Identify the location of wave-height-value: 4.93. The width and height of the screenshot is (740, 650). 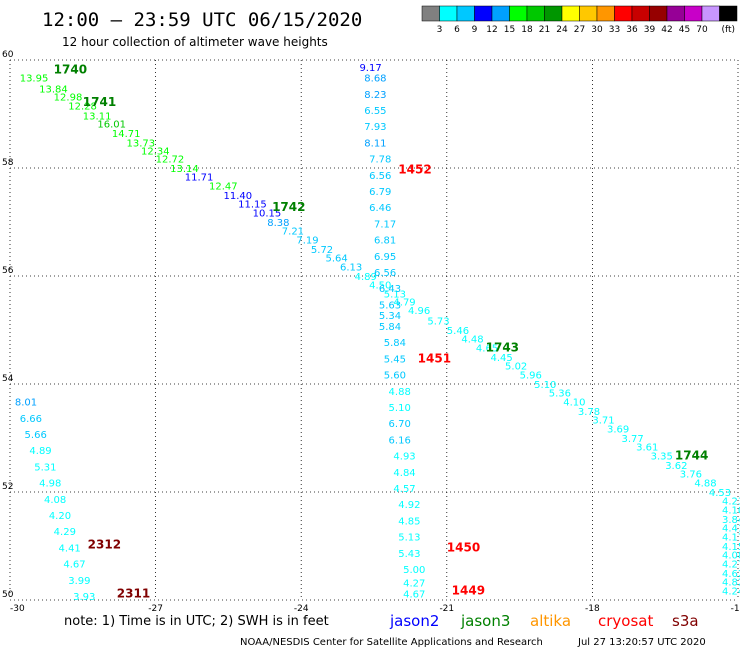
(404, 457).